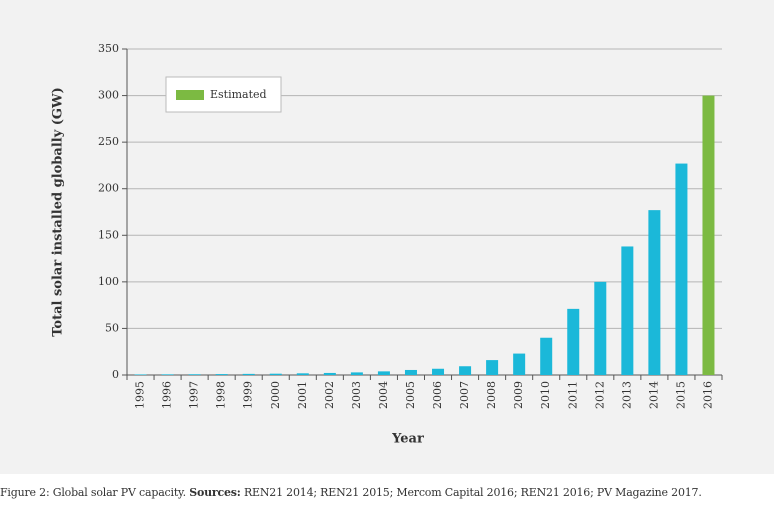 The height and width of the screenshot is (516, 774). Describe the element at coordinates (238, 94) in the screenshot. I see `legend-label: Estimated` at that location.